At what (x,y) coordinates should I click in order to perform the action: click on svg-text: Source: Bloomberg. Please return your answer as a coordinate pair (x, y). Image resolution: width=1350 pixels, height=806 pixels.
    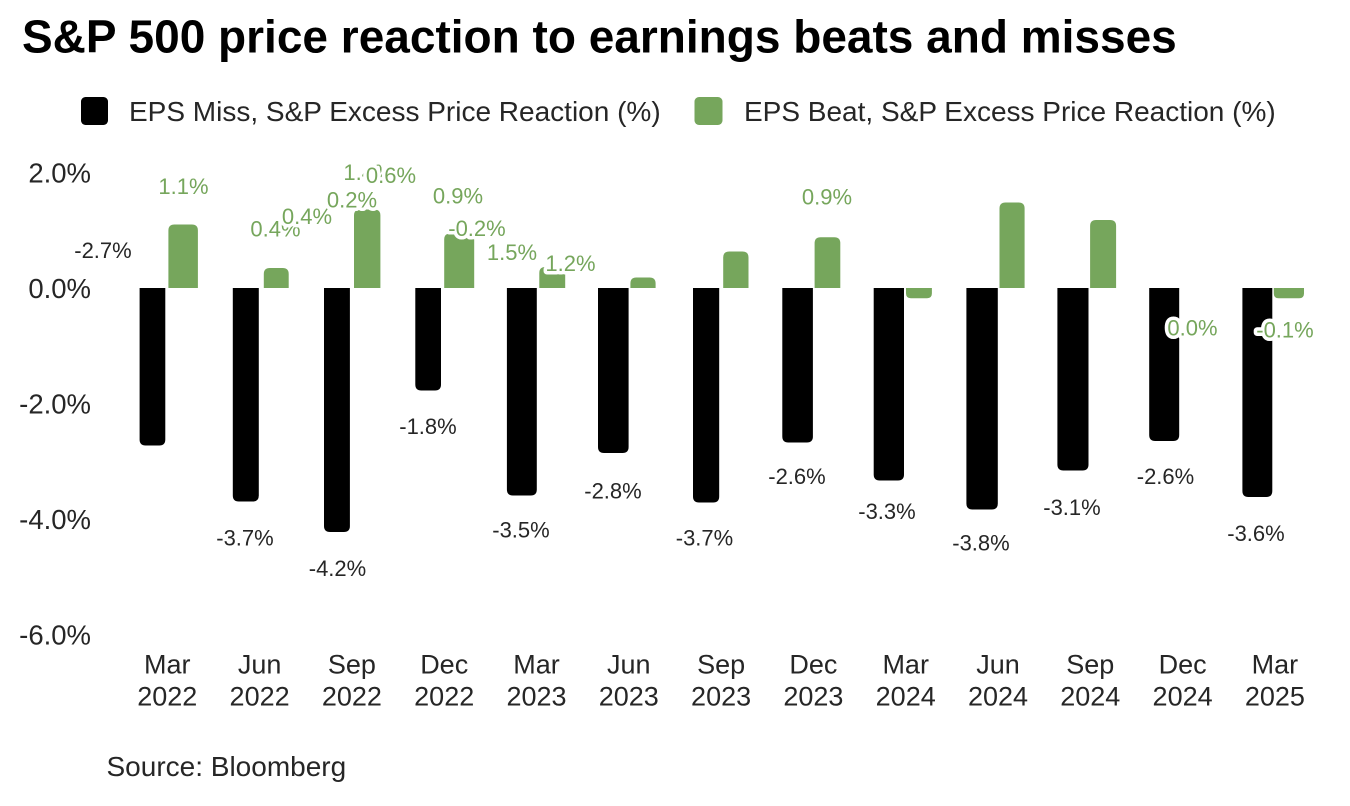
    Looking at the image, I should click on (227, 766).